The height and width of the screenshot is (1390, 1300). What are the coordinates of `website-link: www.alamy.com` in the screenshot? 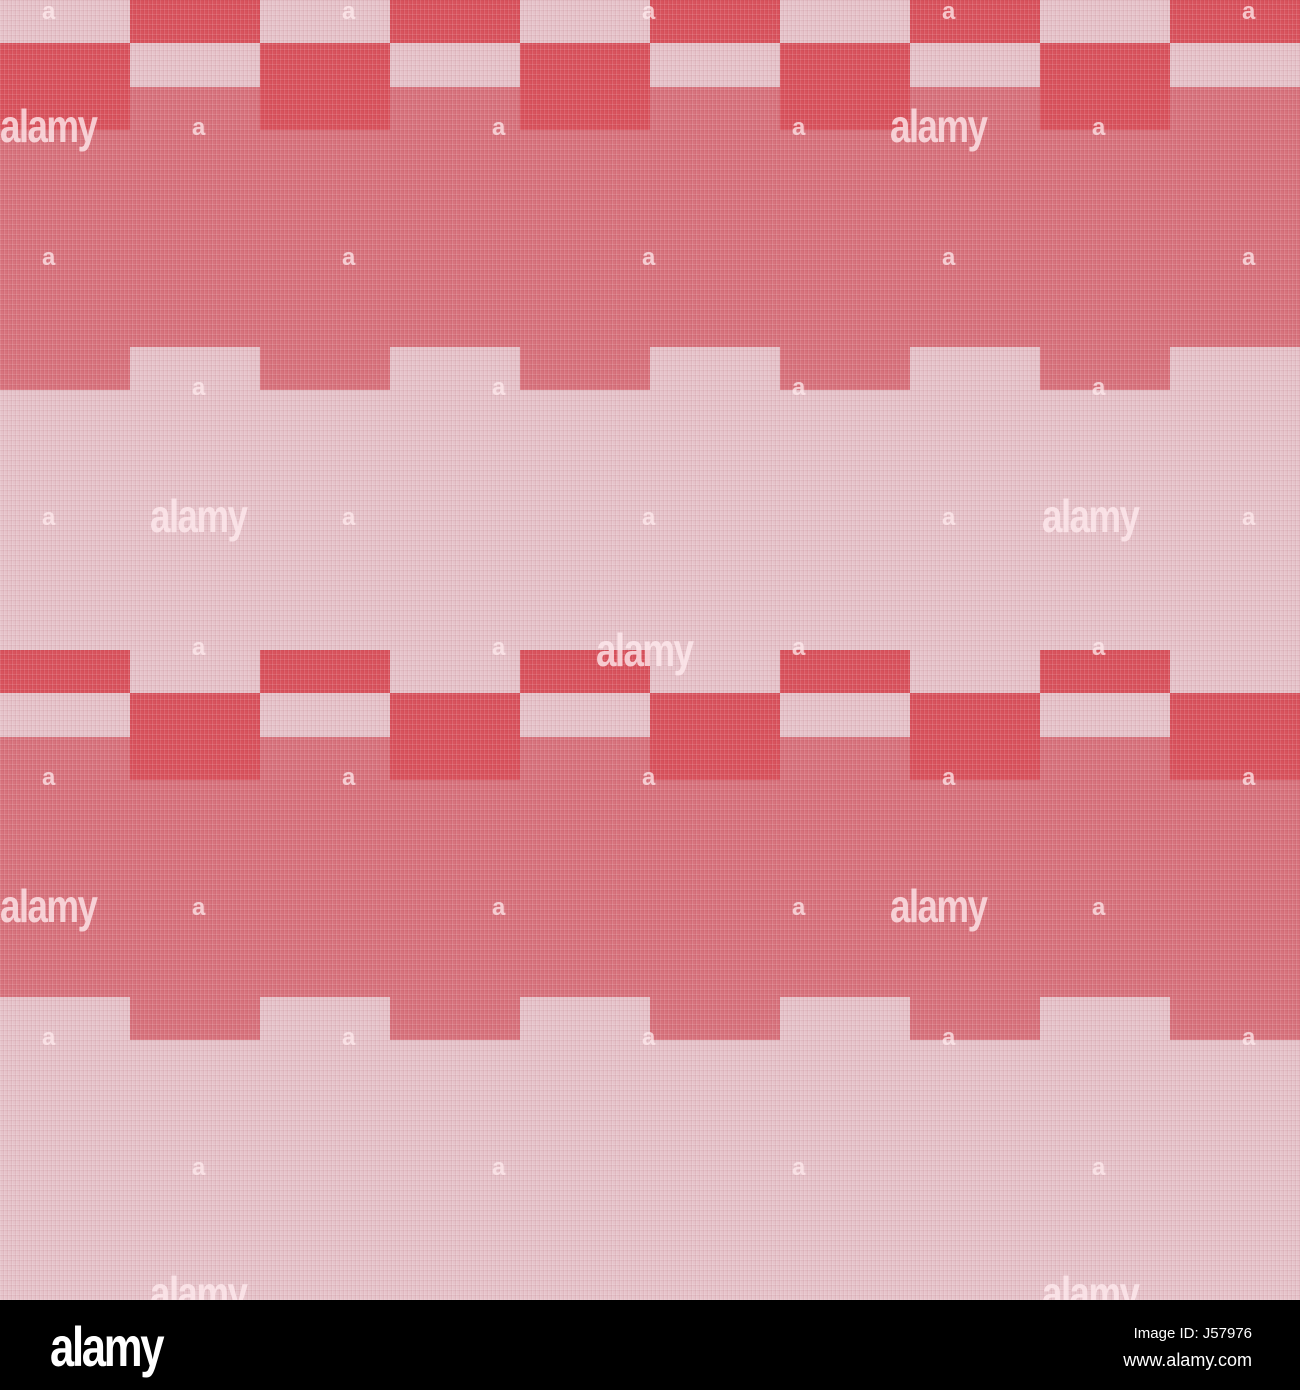 It's located at (1187, 1360).